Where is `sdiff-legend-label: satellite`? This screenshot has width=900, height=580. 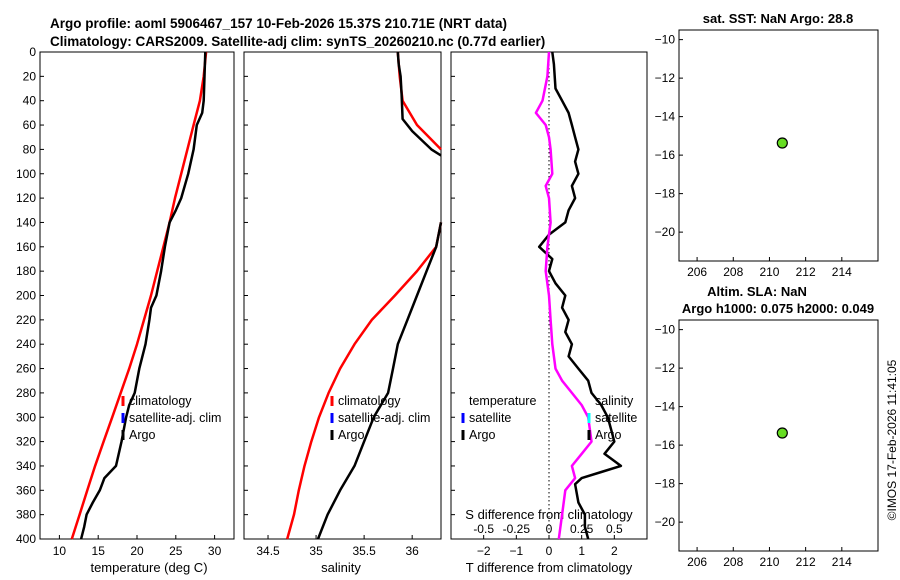
sdiff-legend-label: satellite is located at coordinates (616, 418).